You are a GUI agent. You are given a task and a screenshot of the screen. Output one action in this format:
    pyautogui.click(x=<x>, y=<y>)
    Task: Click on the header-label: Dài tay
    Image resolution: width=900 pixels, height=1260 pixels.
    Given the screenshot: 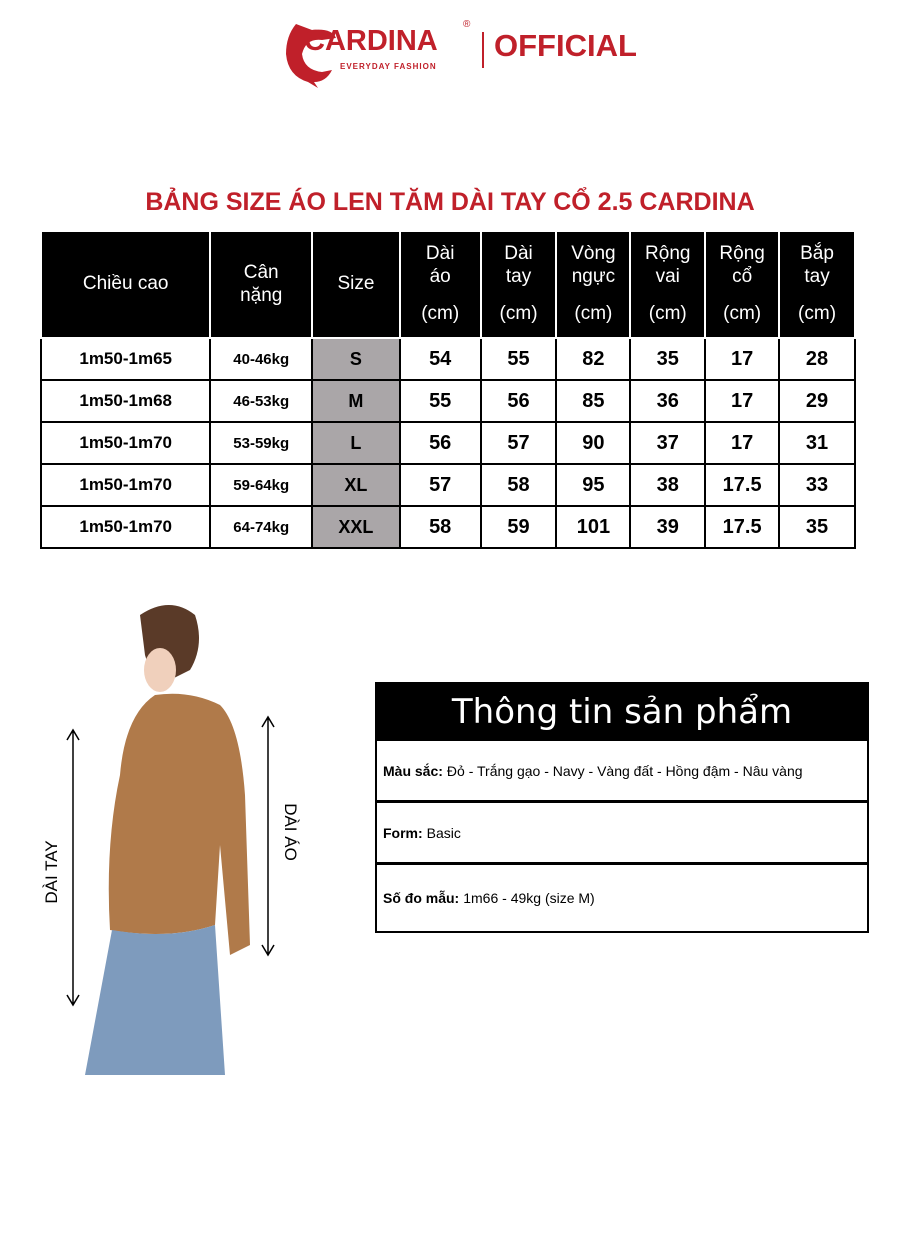 What is the action you would take?
    pyautogui.click(x=518, y=265)
    